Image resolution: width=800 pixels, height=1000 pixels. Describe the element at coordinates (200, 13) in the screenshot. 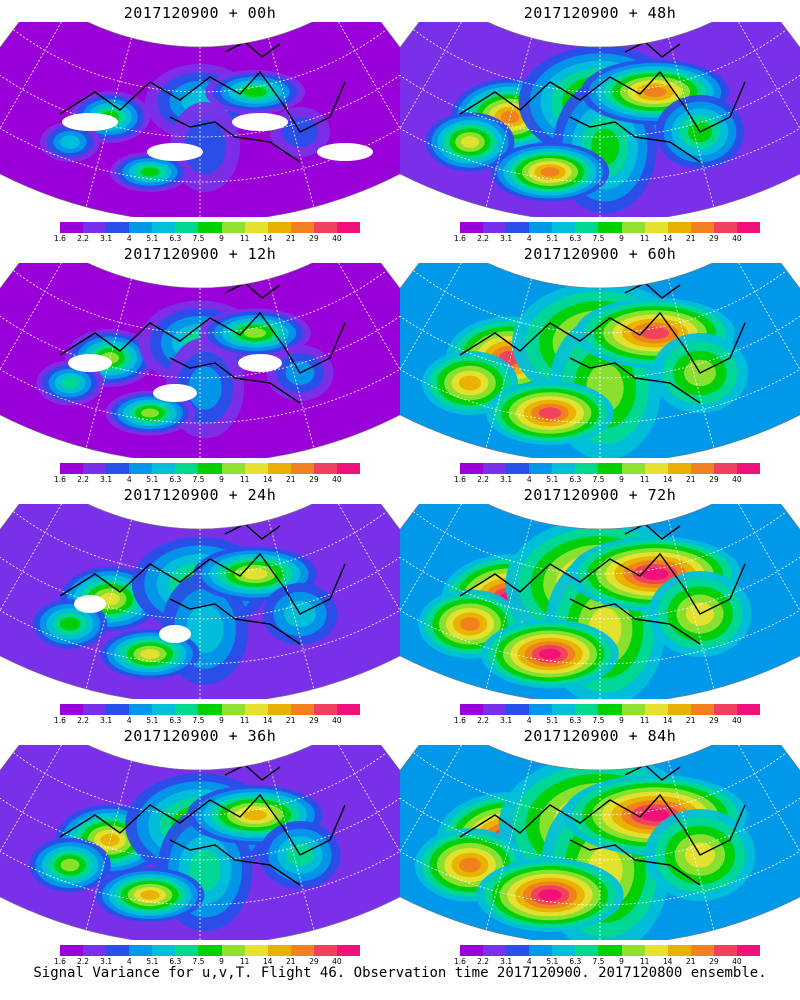

I see `panel-title: 2017120900 + 00h` at that location.